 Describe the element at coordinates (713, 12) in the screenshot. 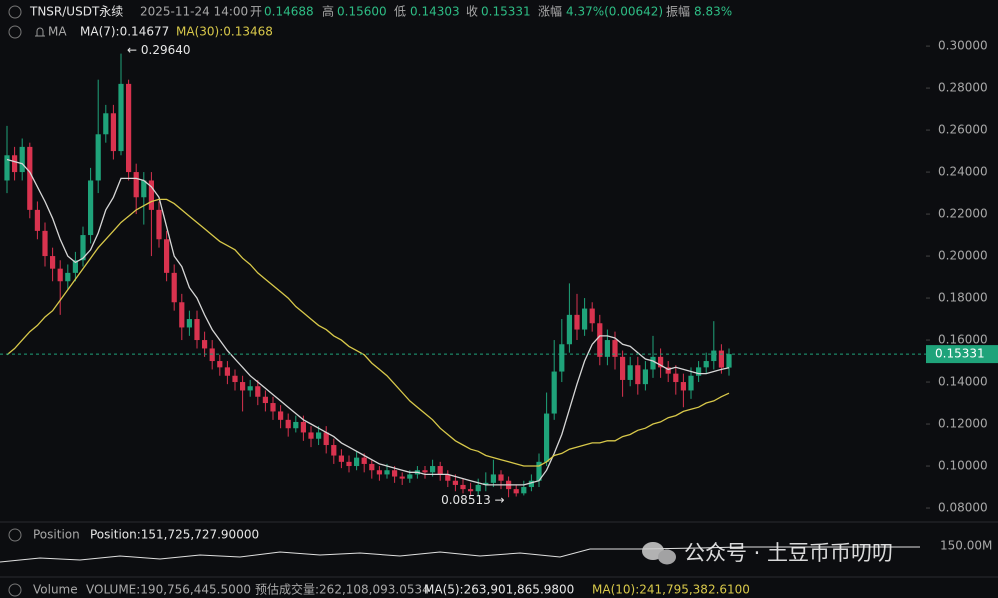

I see `amplitude-value: 8.83%` at that location.